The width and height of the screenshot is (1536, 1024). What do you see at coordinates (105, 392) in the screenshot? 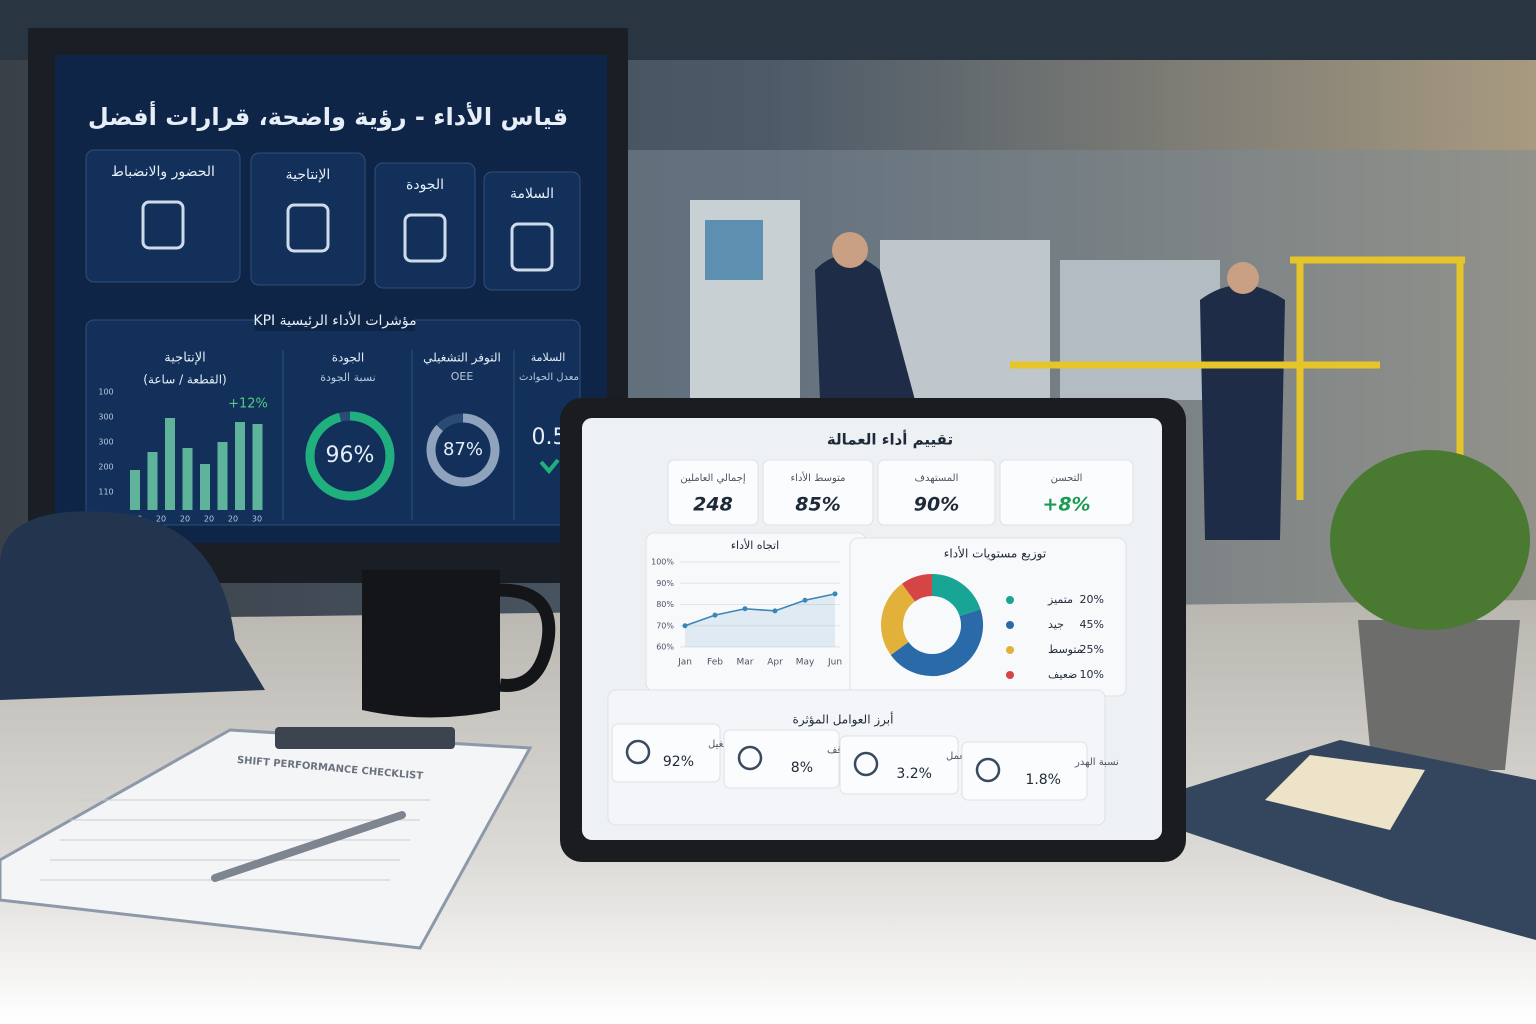
I see `y-axis-label: 100` at bounding box center [105, 392].